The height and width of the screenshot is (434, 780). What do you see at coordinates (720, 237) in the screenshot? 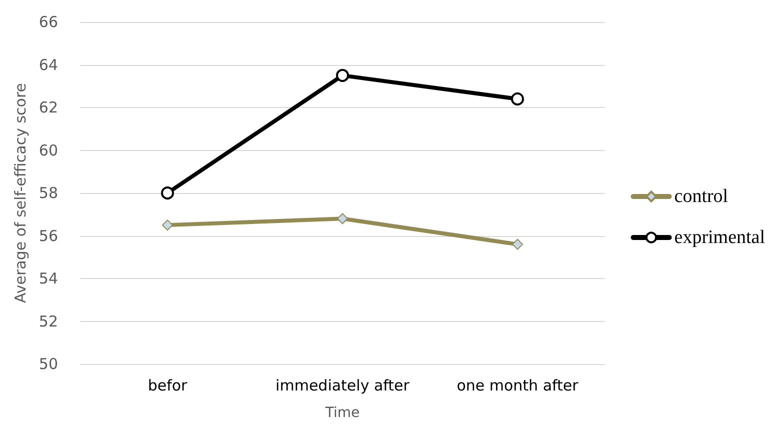
I see `legend-label: exprimental` at bounding box center [720, 237].